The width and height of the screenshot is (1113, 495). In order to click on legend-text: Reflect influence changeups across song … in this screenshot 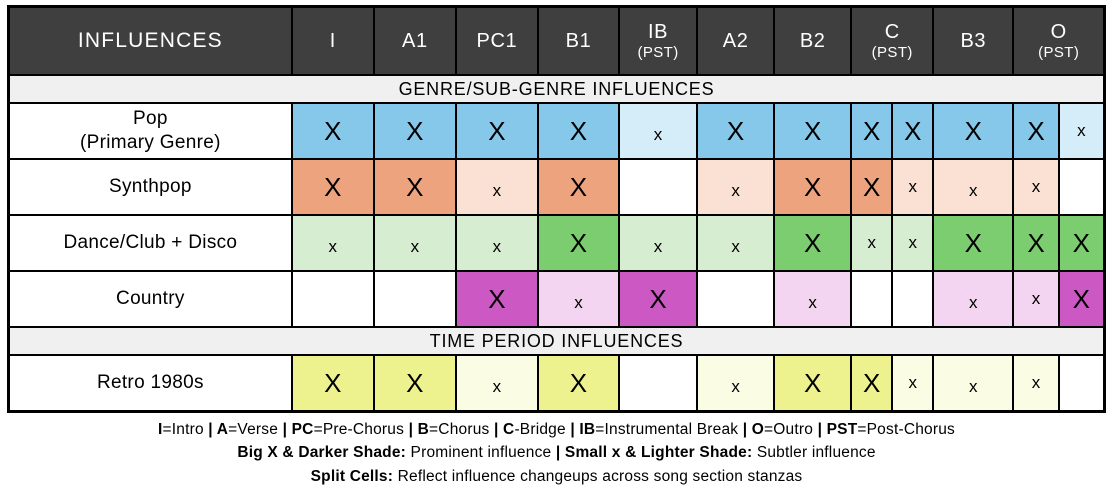, I will do `click(598, 476)`.